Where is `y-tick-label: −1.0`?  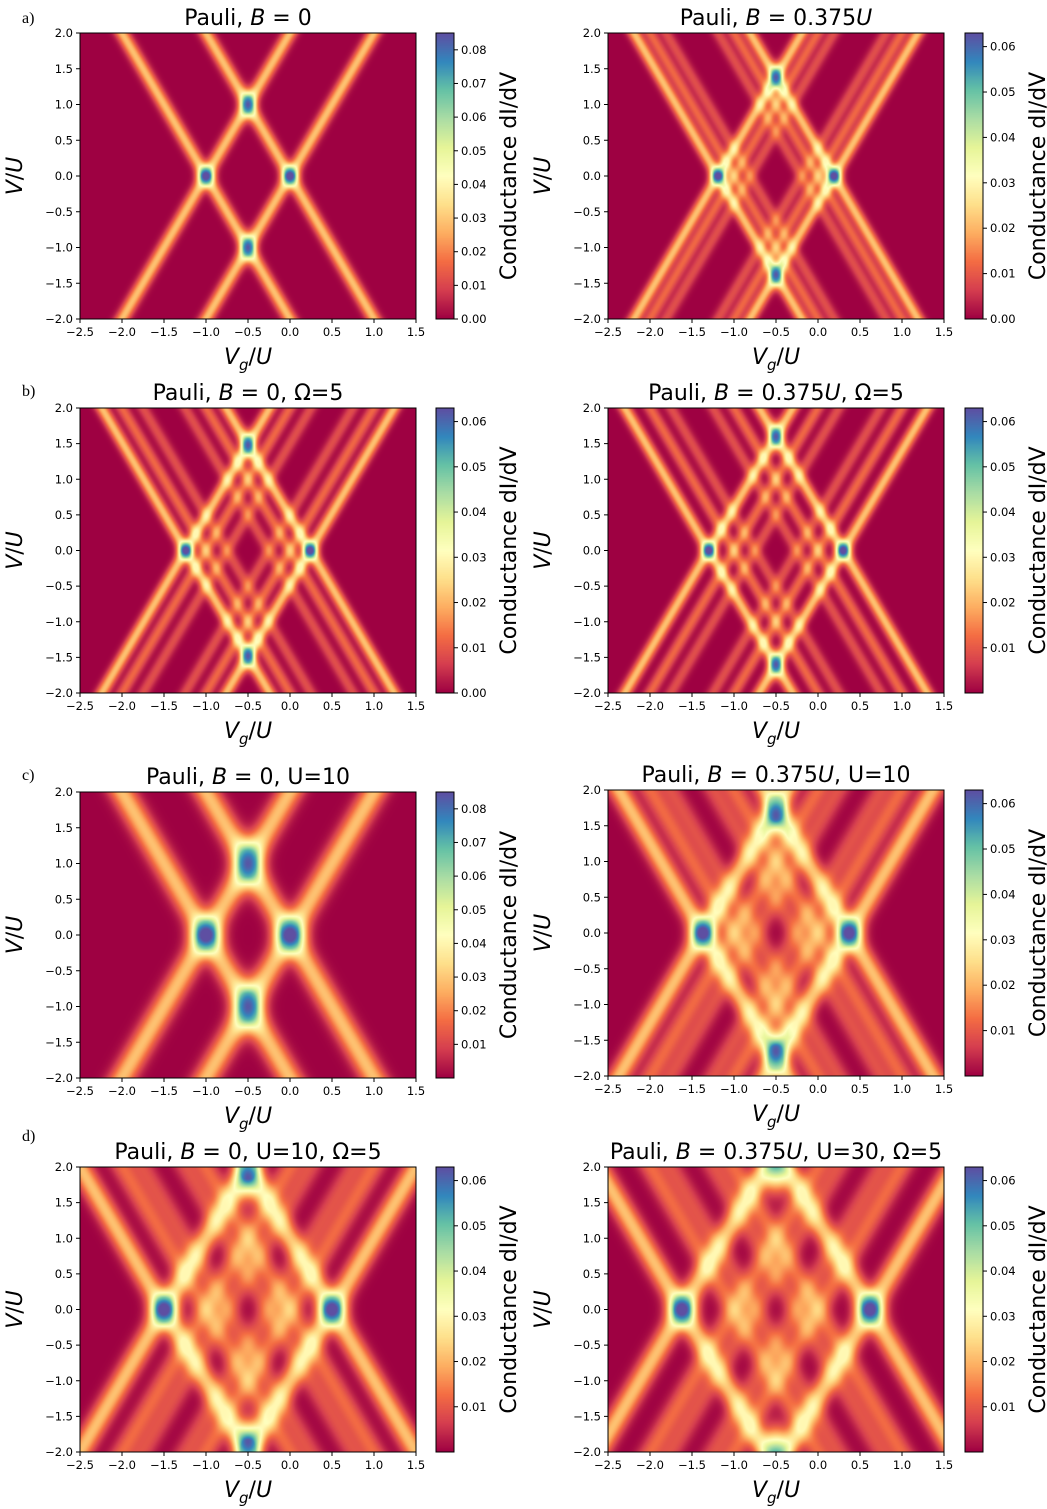 y-tick-label: −1.0 is located at coordinates (587, 1381).